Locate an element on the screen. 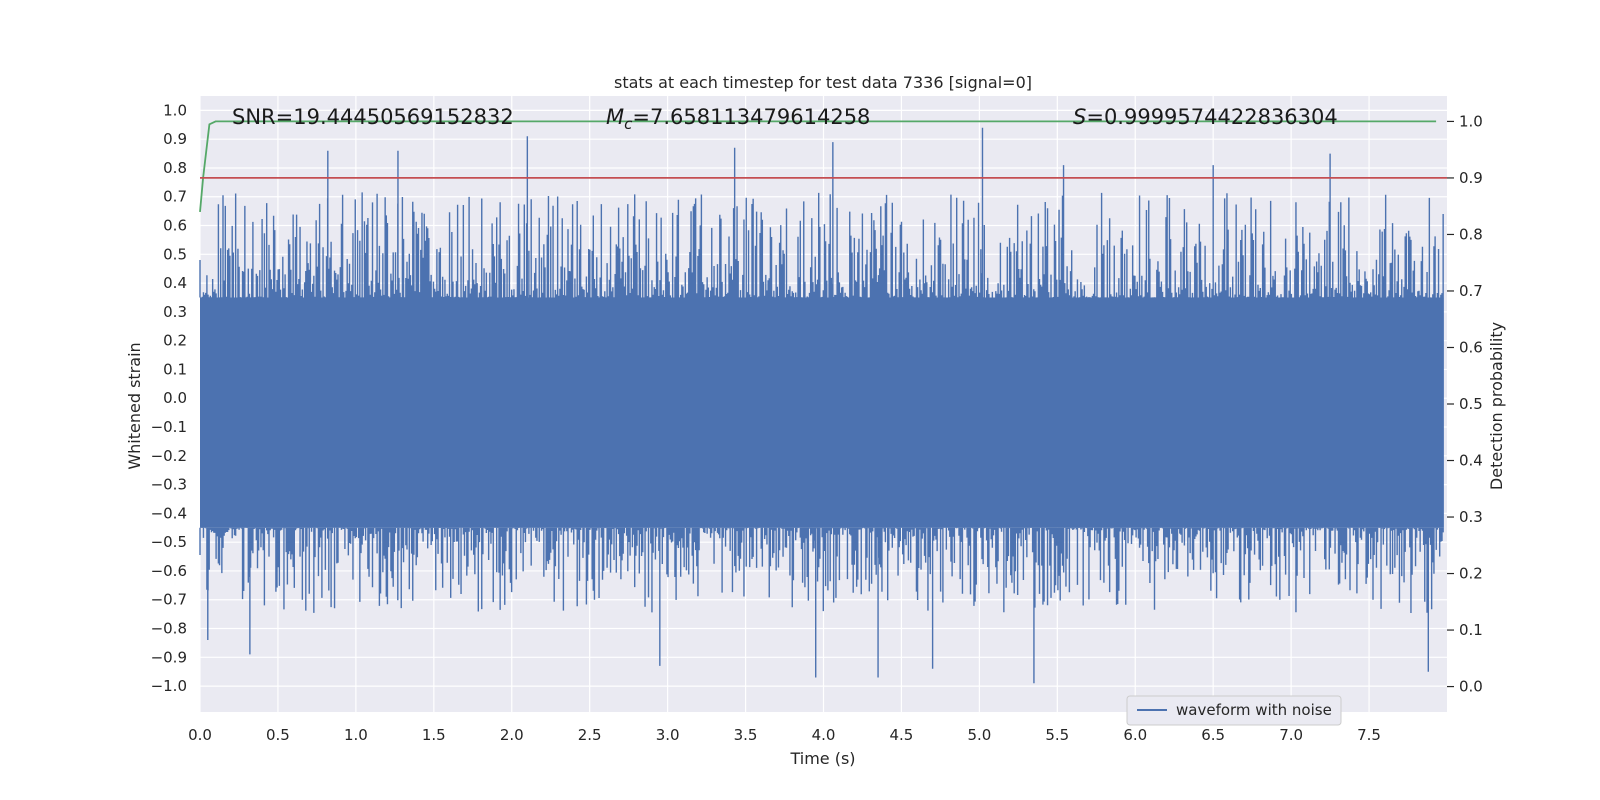 This screenshot has height=800, width=1600. legend: waveform with noise is located at coordinates (1234, 710).